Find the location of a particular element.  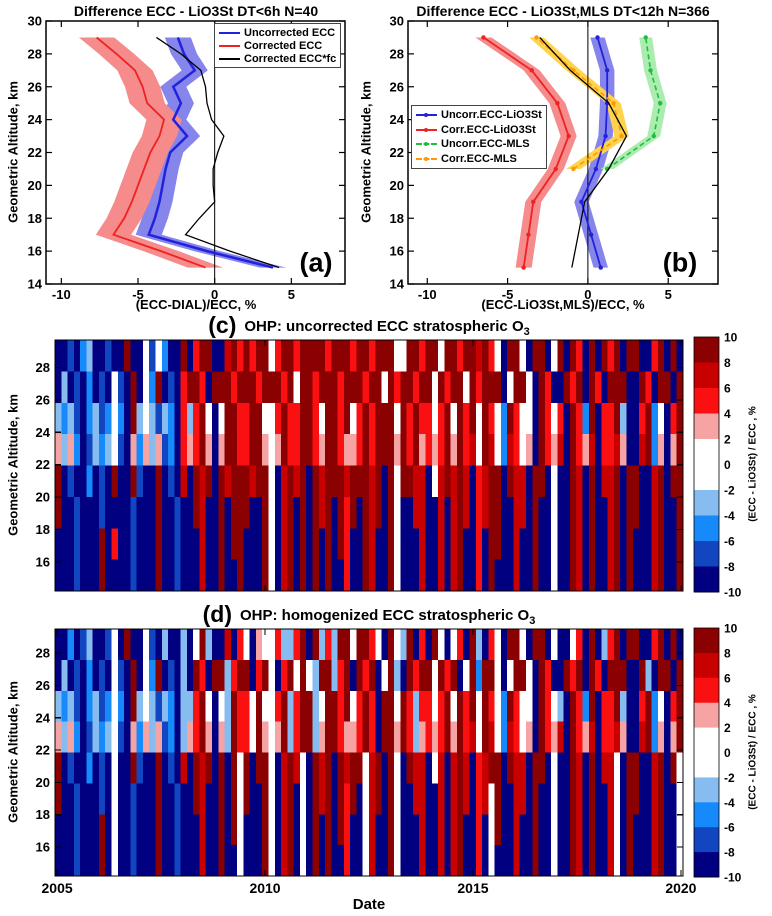

legend-item: Uncorr.ECC-LiO3St is located at coordinates (479, 115).